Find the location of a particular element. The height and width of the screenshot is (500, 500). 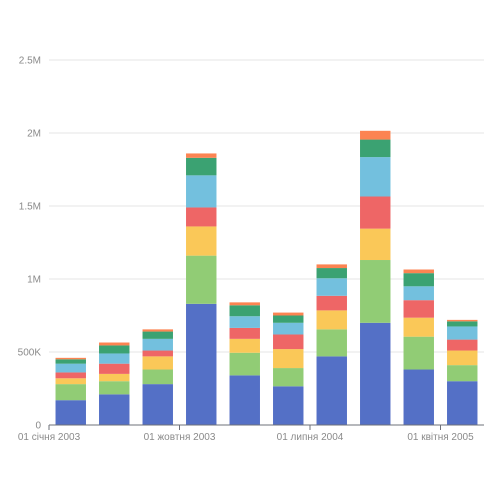

y-tick-label: 1M is located at coordinates (34, 280).